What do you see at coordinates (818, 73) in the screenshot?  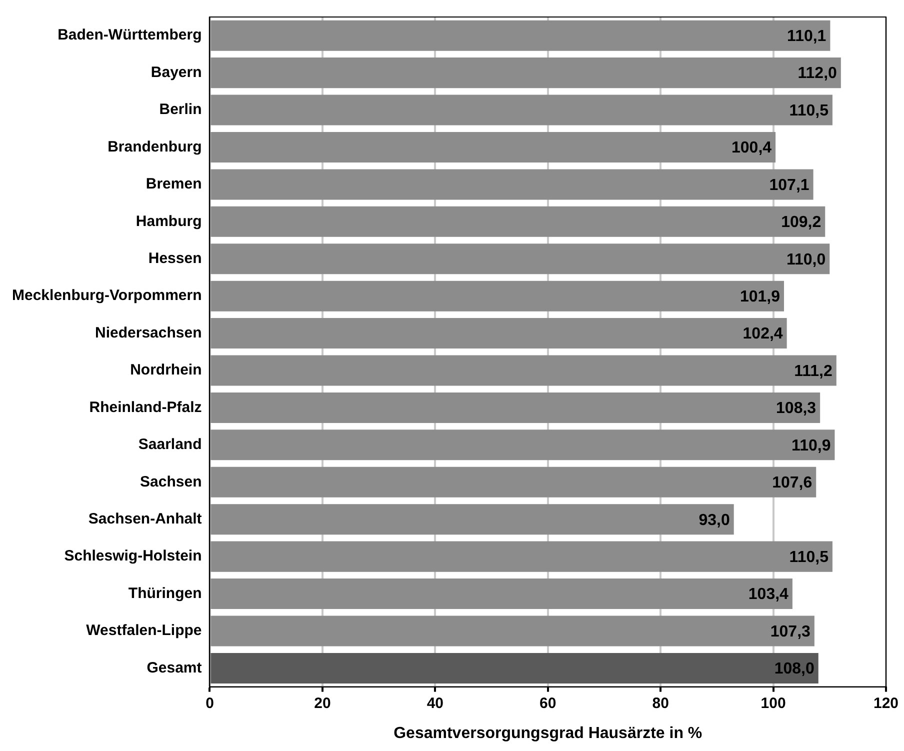 I see `data-label: 112,0` at bounding box center [818, 73].